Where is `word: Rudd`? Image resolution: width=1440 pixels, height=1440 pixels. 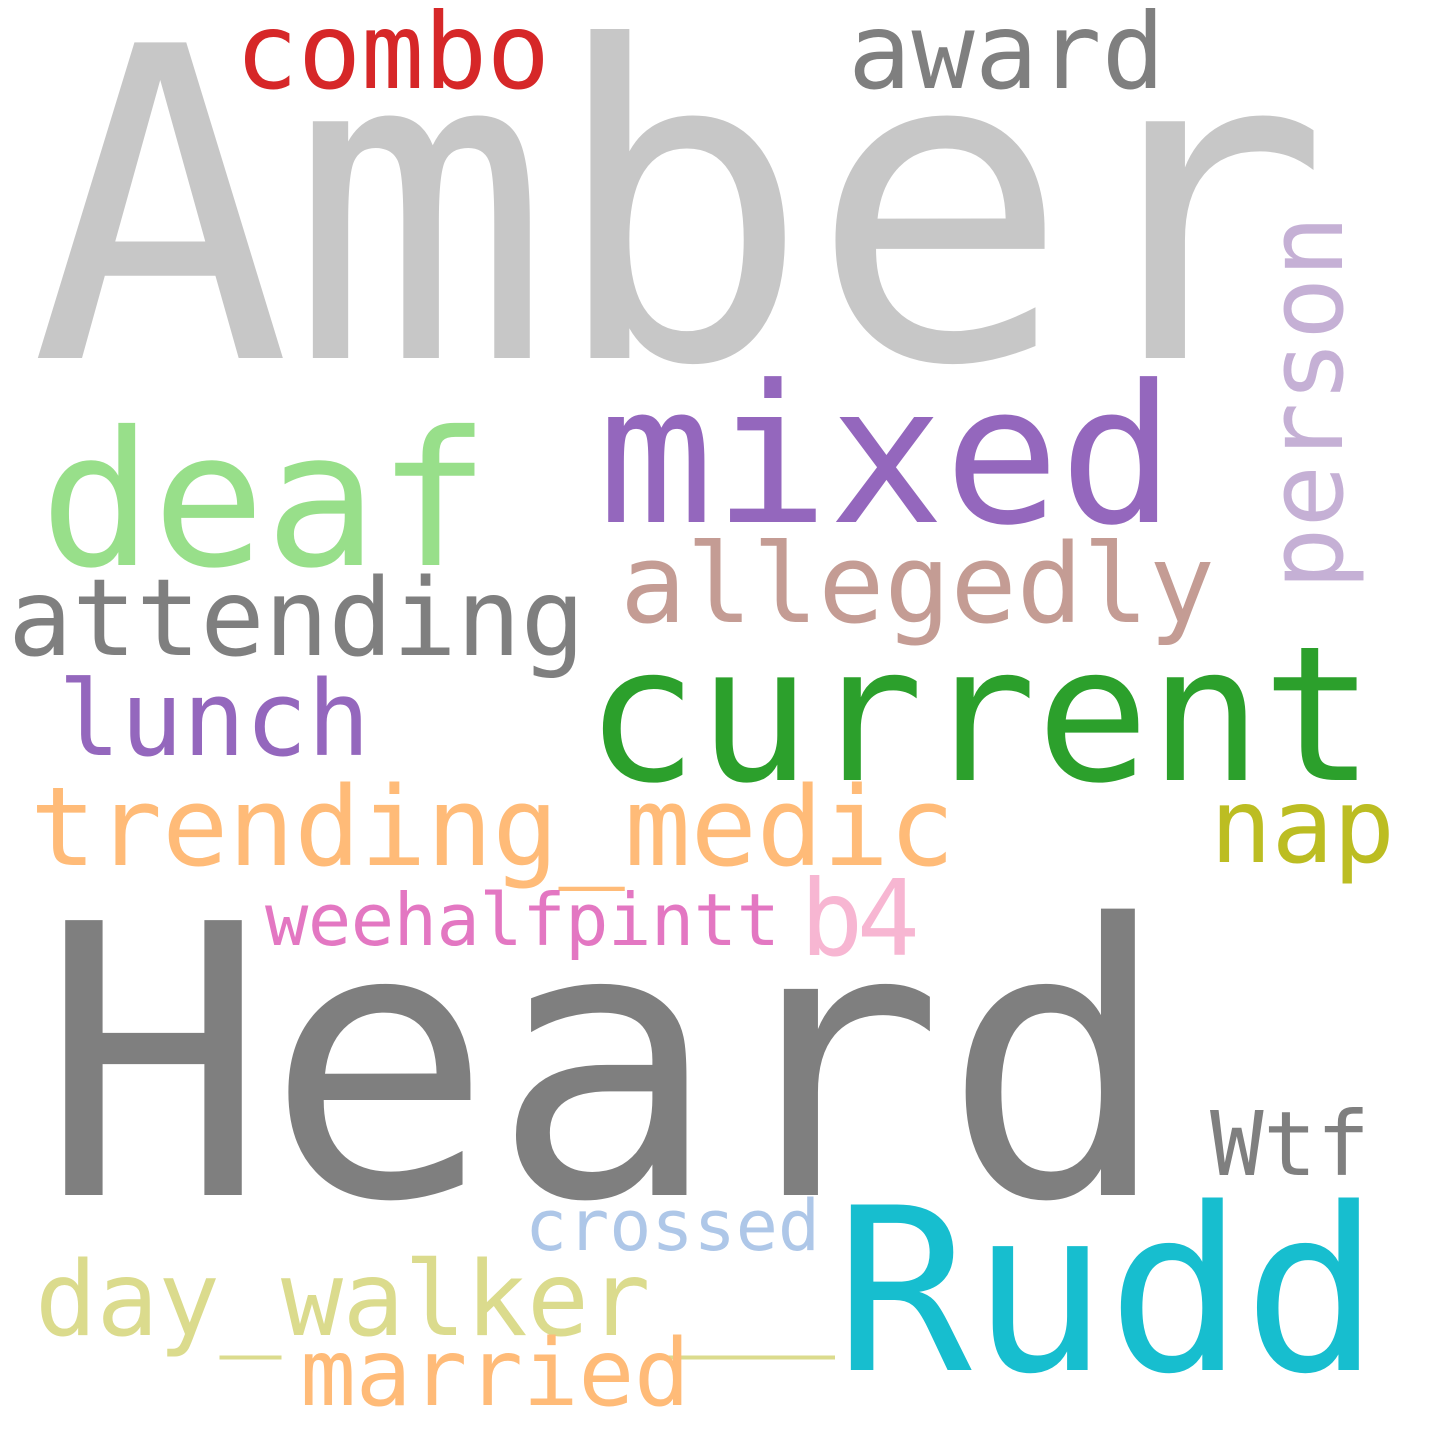
word: Rudd is located at coordinates (1107, 1291).